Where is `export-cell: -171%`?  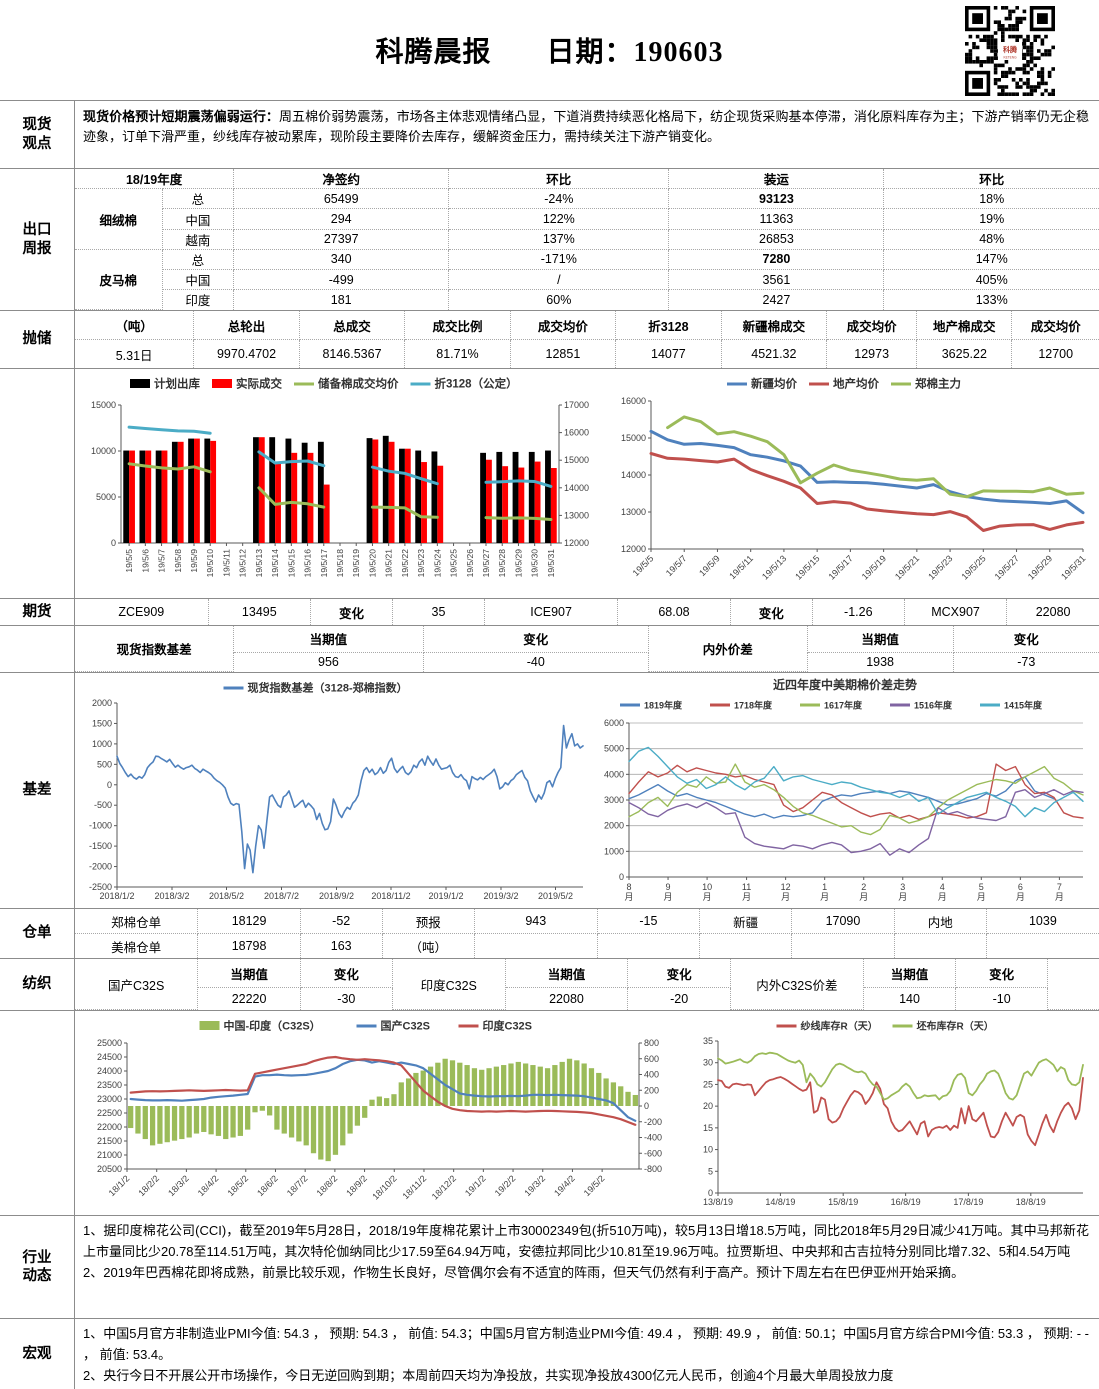 export-cell: -171% is located at coordinates (559, 259).